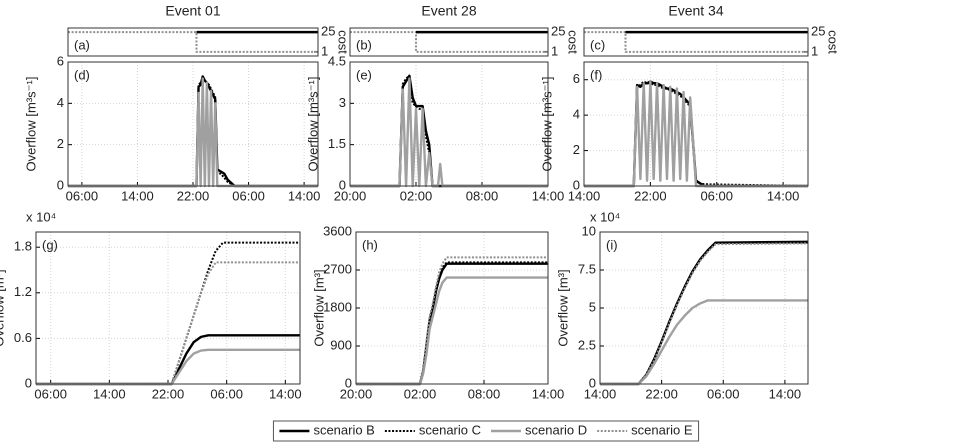  I want to click on y-tick-label: 3600, so click(337, 230).